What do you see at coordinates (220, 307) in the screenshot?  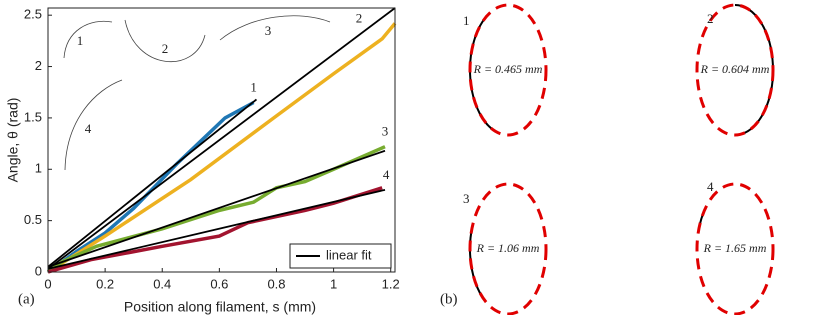 I see `x-axis-label: Position along filament, s (mm)` at bounding box center [220, 307].